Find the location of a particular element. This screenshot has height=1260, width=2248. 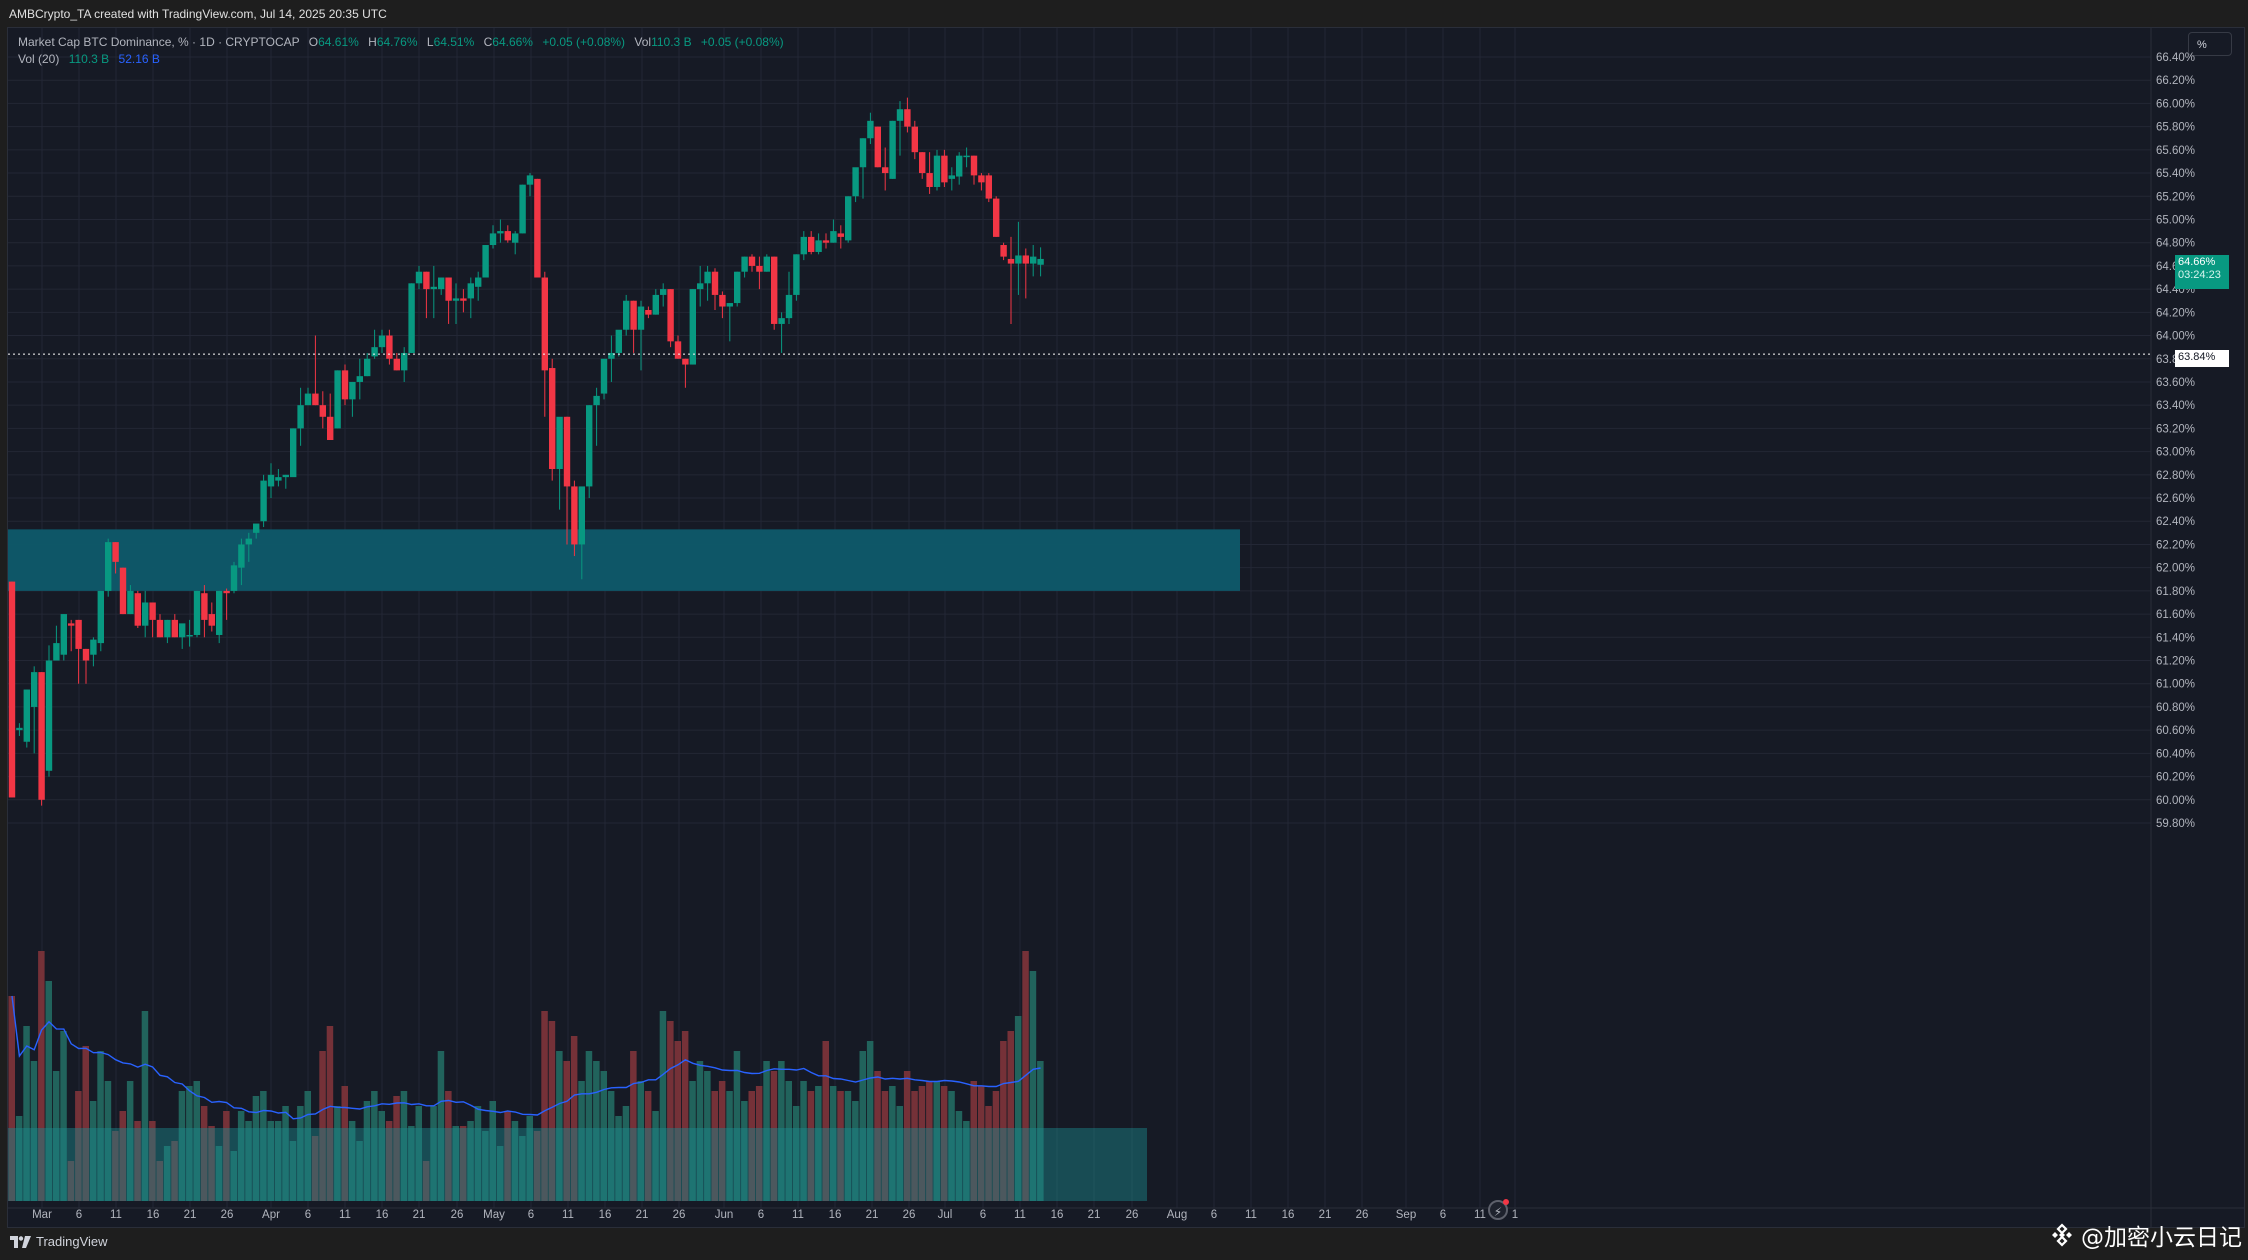

price-tick-label: 62.40% is located at coordinates (2175, 522).